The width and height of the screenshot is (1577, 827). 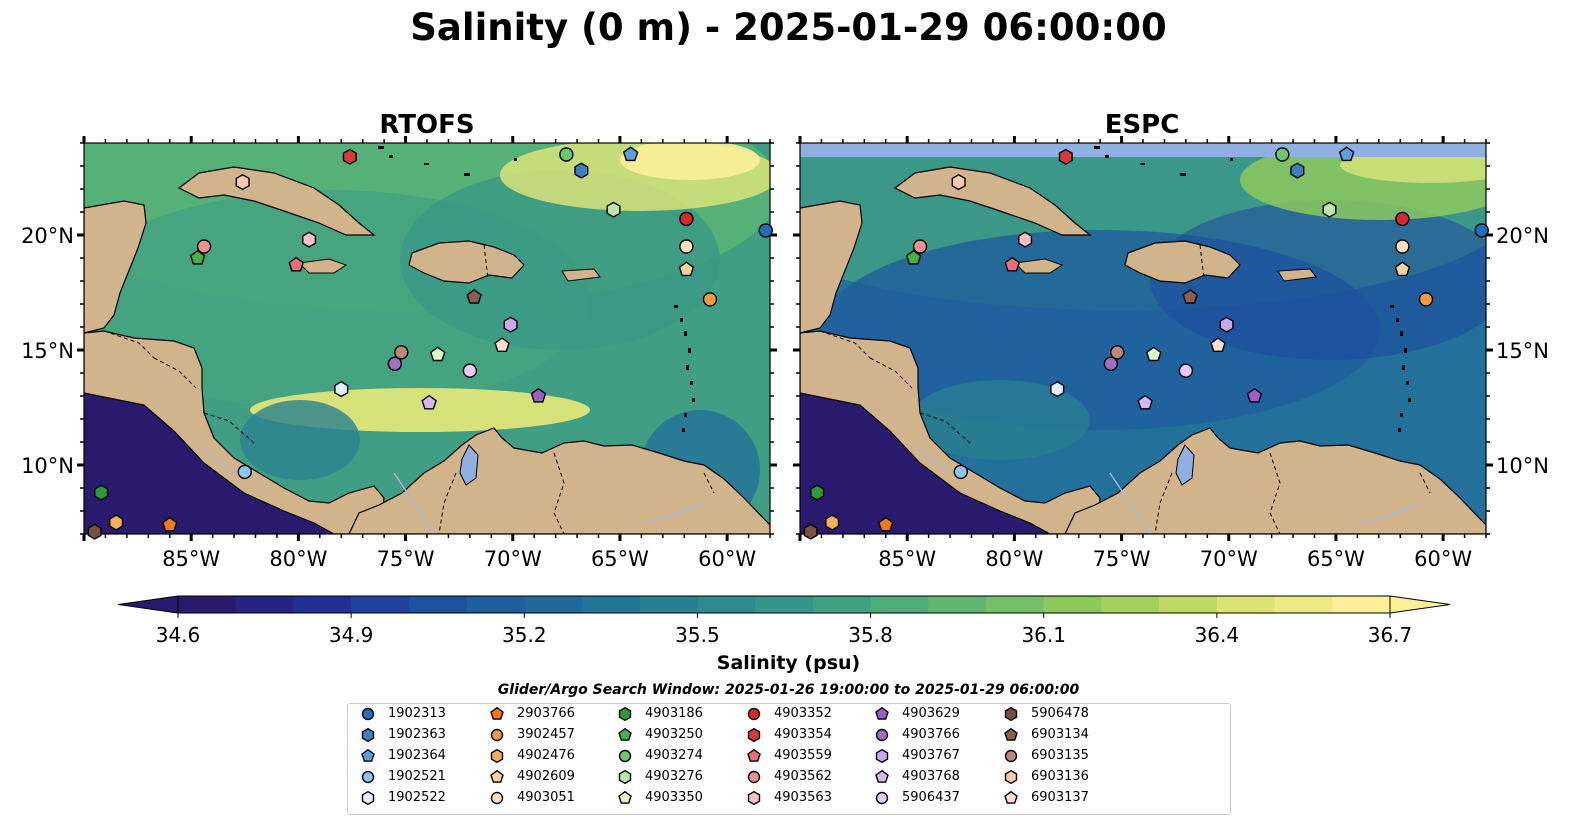 I want to click on float-marker-4902609-rtofs, so click(x=686, y=269).